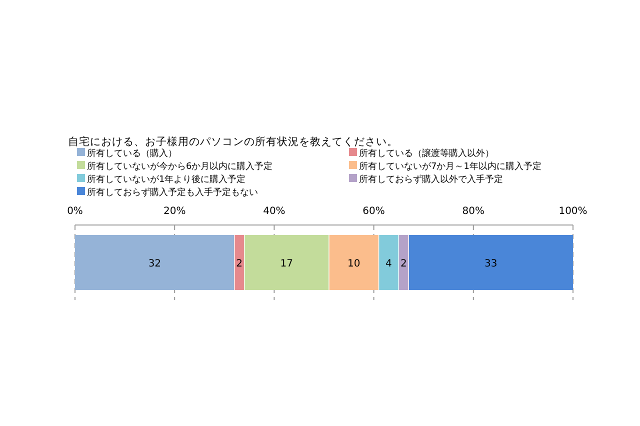 This screenshot has width=640, height=426. What do you see at coordinates (373, 211) in the screenshot?
I see `x-tick-label: 60%` at bounding box center [373, 211].